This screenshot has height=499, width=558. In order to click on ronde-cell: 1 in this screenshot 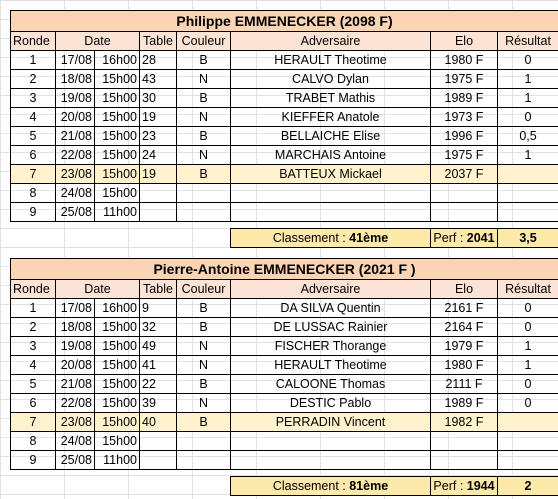, I will do `click(33, 60)`.